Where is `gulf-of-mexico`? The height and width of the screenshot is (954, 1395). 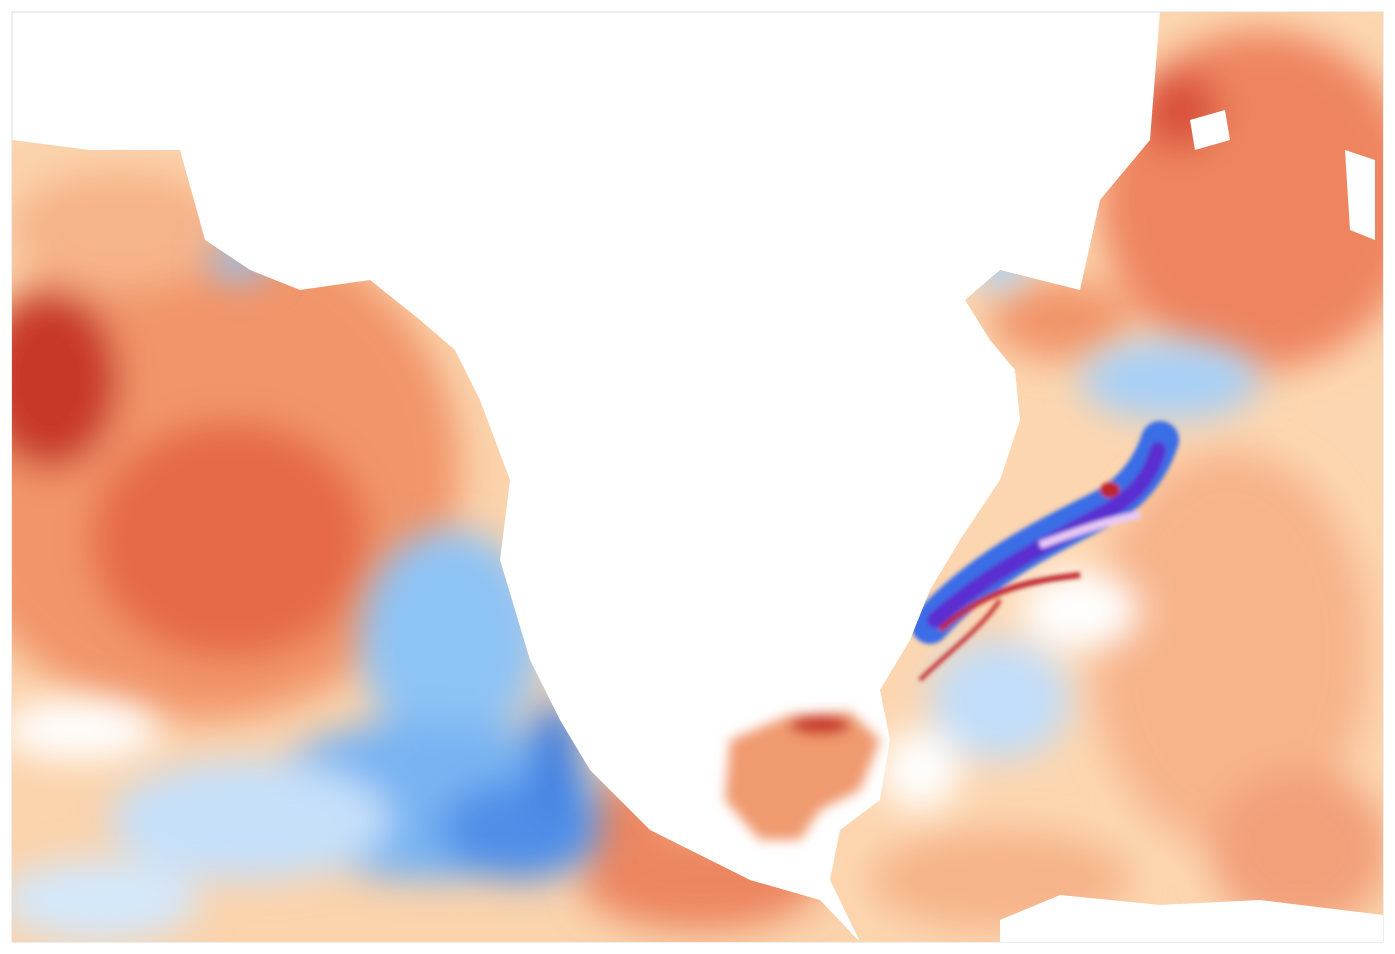
gulf-of-mexico is located at coordinates (802, 776).